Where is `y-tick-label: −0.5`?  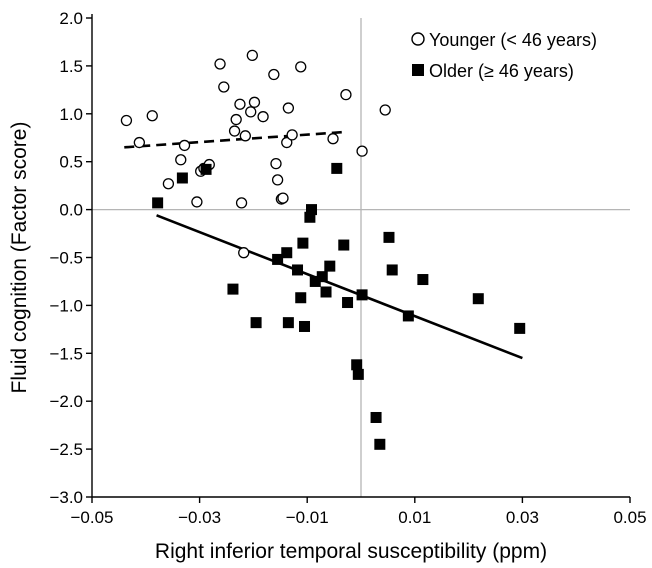
y-tick-label: −0.5 is located at coordinates (66, 258).